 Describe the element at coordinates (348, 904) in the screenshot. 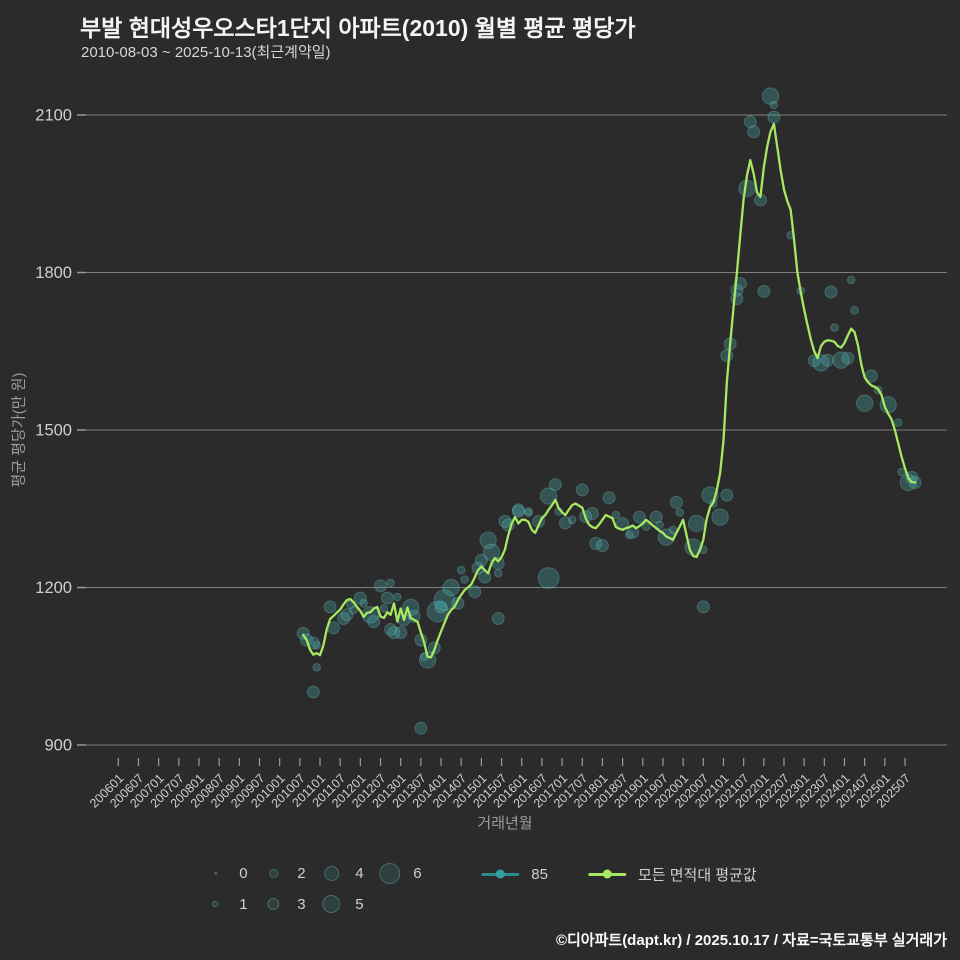

I see `size-legend-item: 5` at that location.